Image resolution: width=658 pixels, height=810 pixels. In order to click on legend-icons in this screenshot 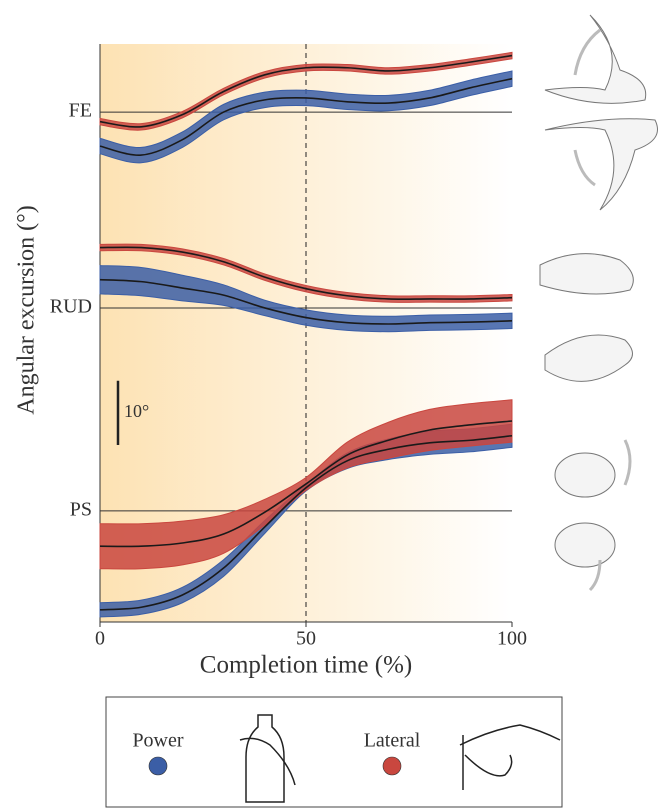, I will do `click(400, 758)`.